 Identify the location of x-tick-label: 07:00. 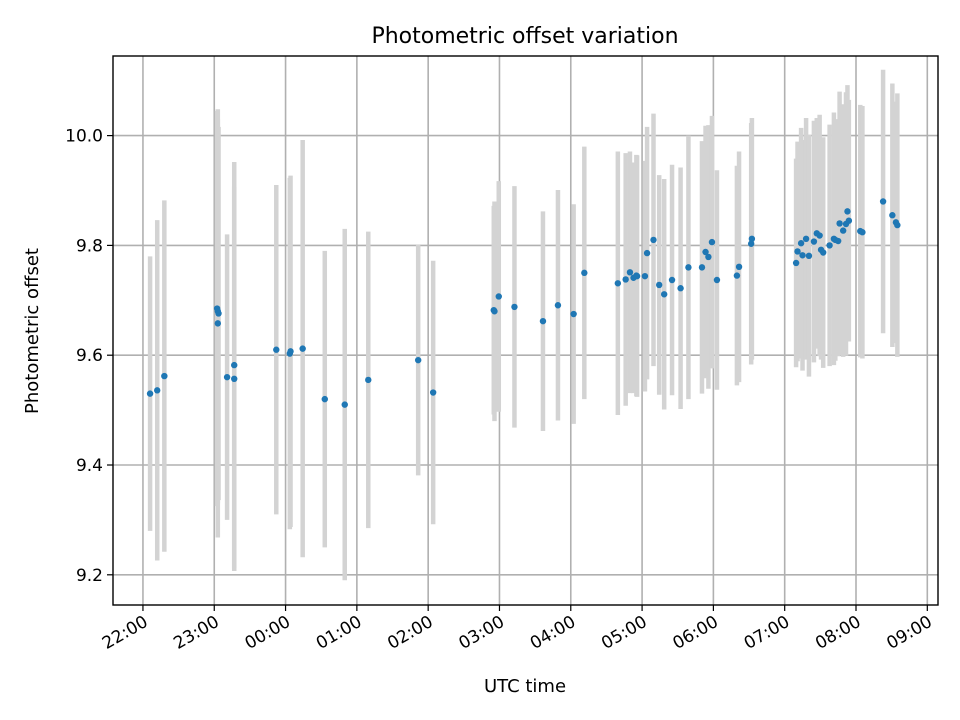
(767, 633).